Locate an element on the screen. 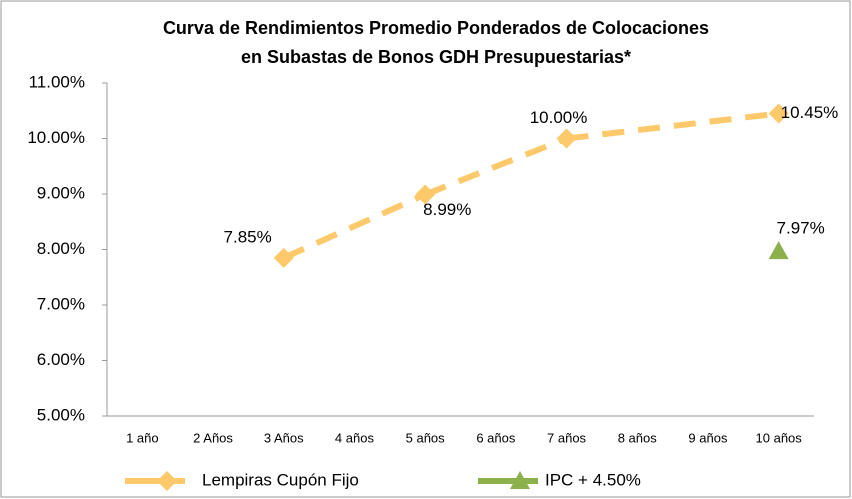  x-tick-label: 7 años is located at coordinates (567, 437).